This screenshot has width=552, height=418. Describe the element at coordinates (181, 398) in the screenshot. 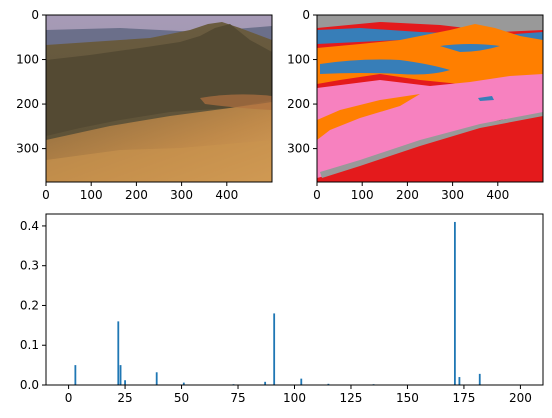

I see `x-tick-label: 50` at that location.